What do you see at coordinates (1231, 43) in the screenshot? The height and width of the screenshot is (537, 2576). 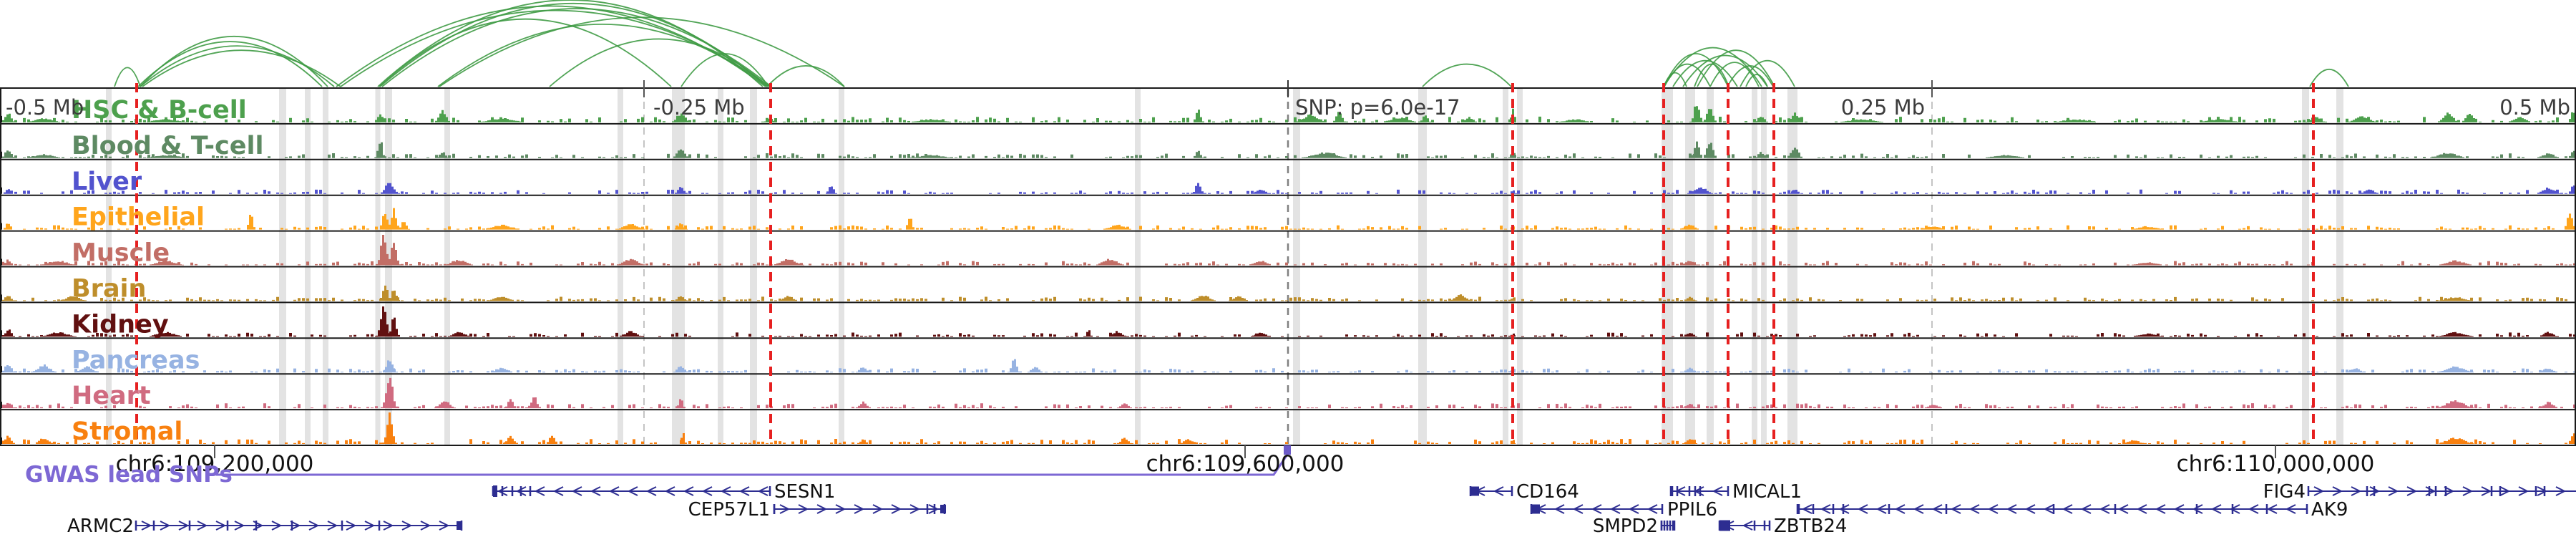 I see `interaction-arcs` at bounding box center [1231, 43].